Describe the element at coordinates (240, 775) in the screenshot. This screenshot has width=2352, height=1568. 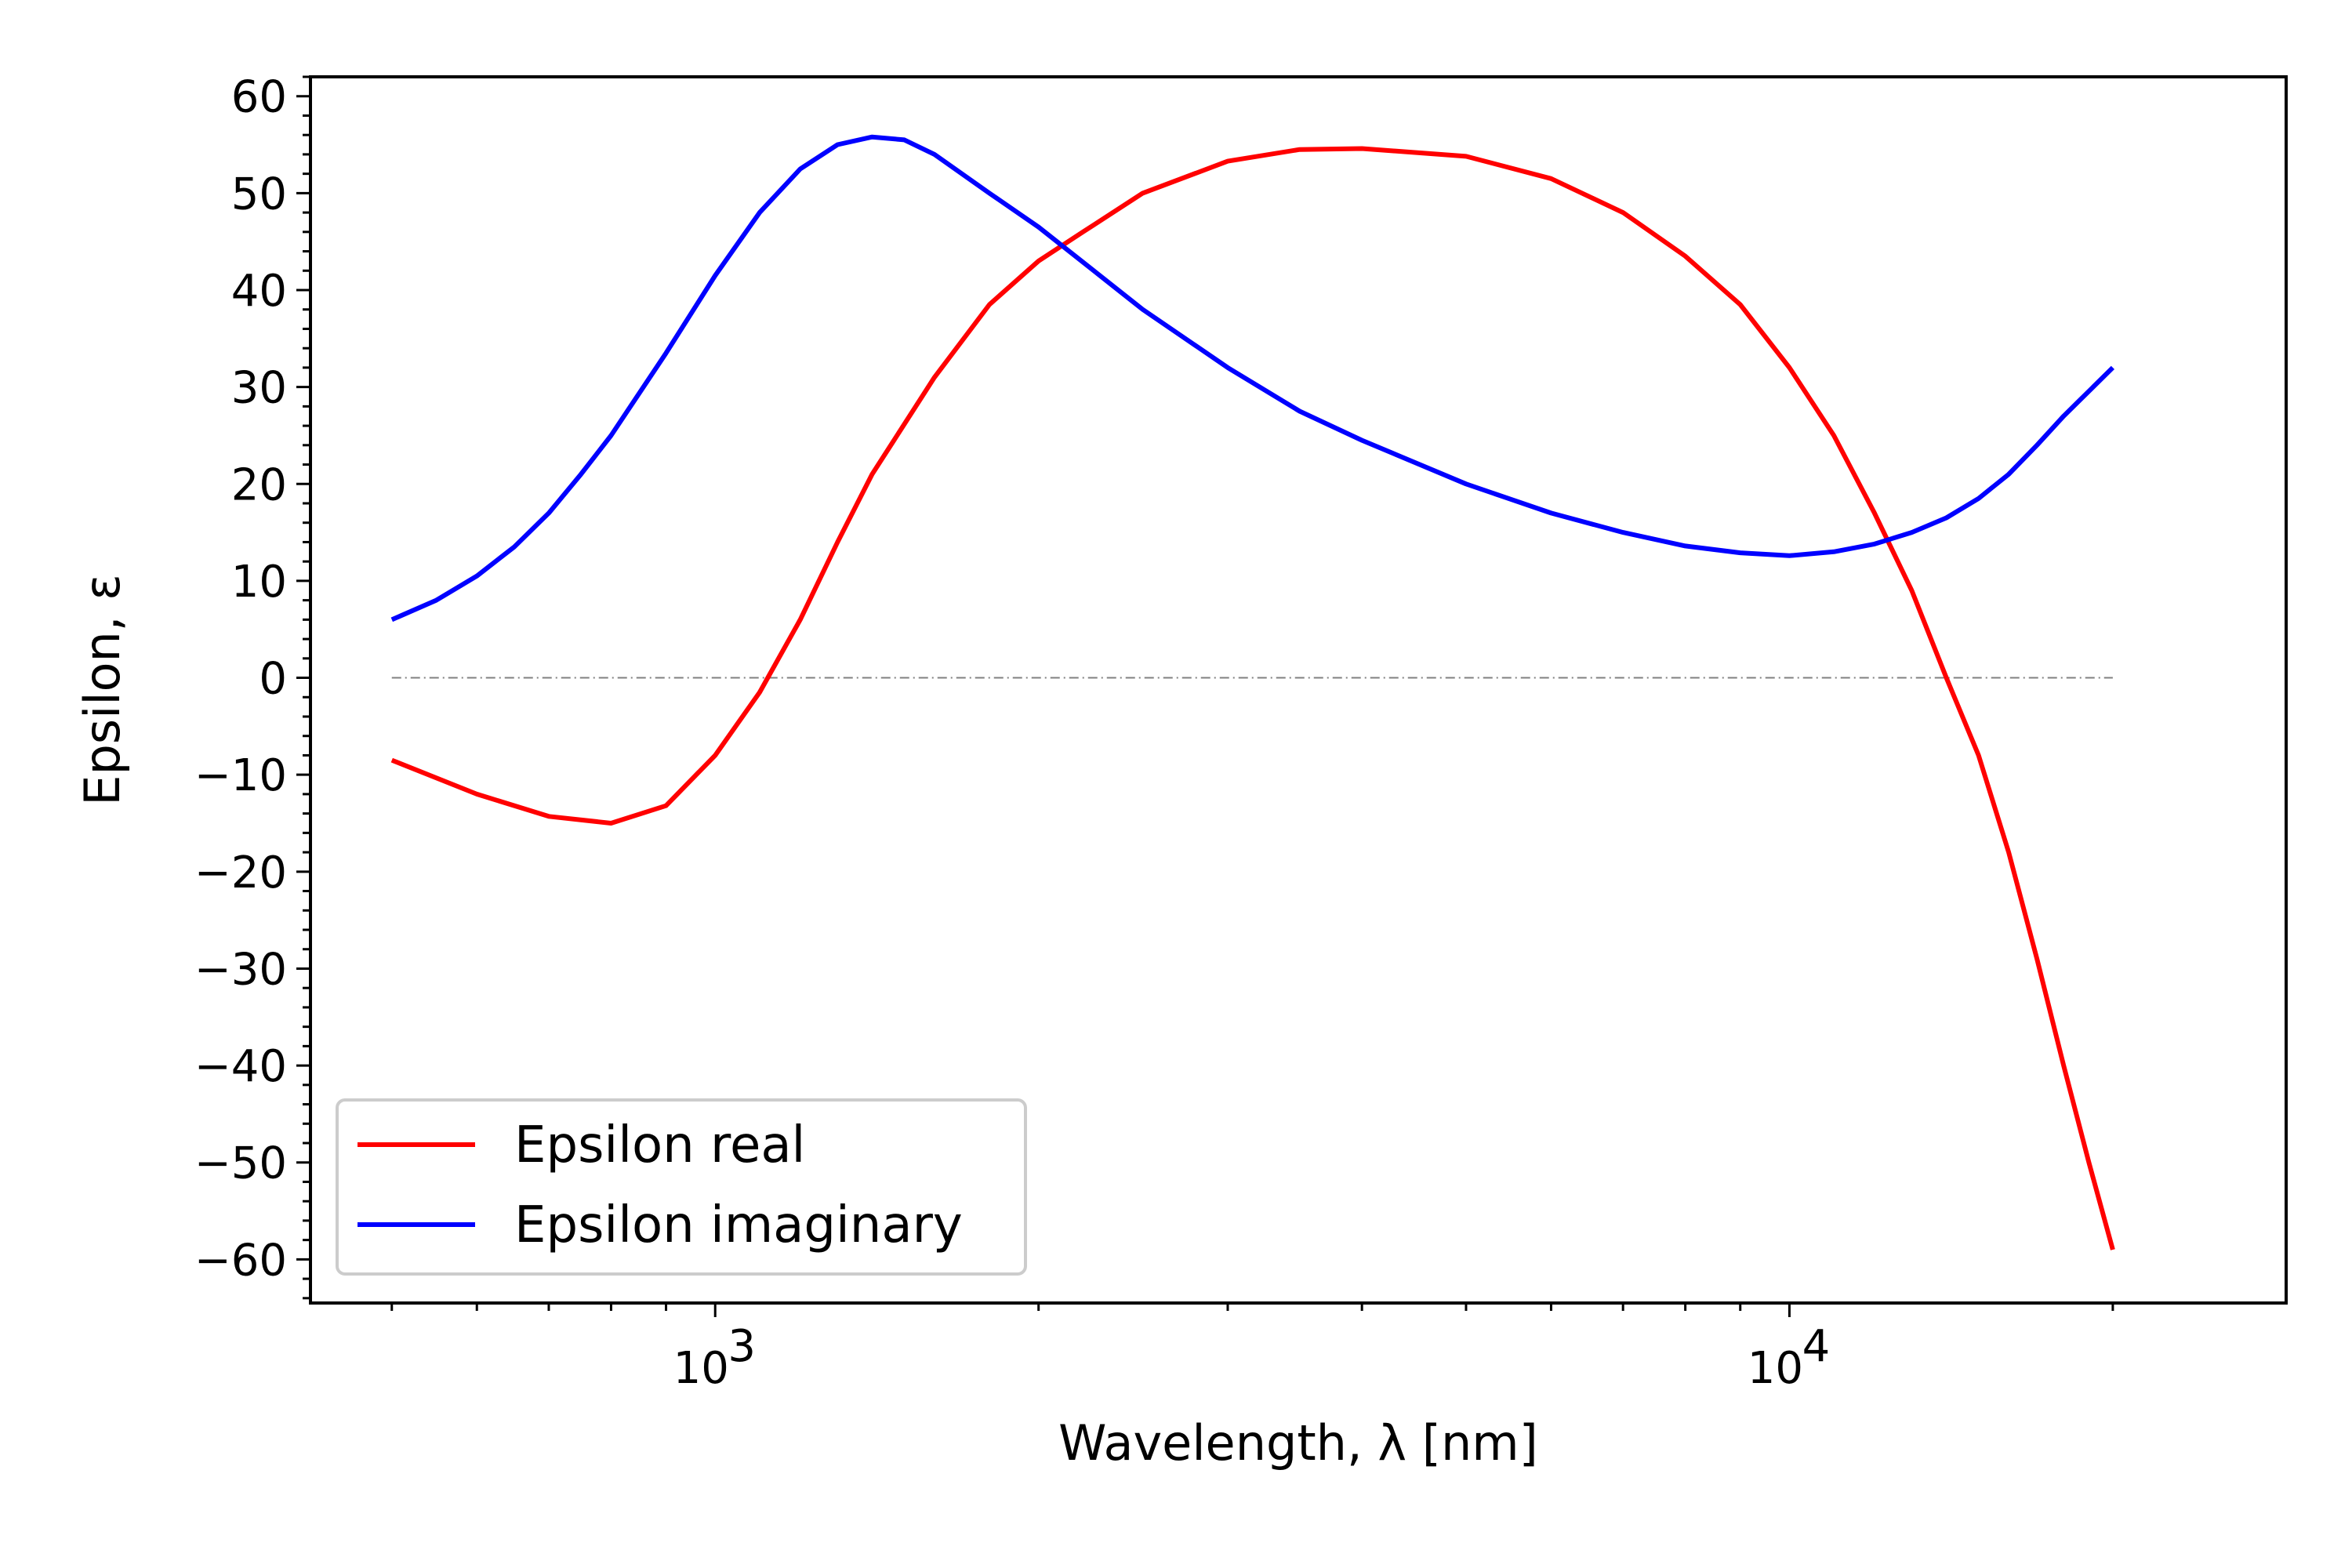
I see `y-tick-label: −10` at that location.